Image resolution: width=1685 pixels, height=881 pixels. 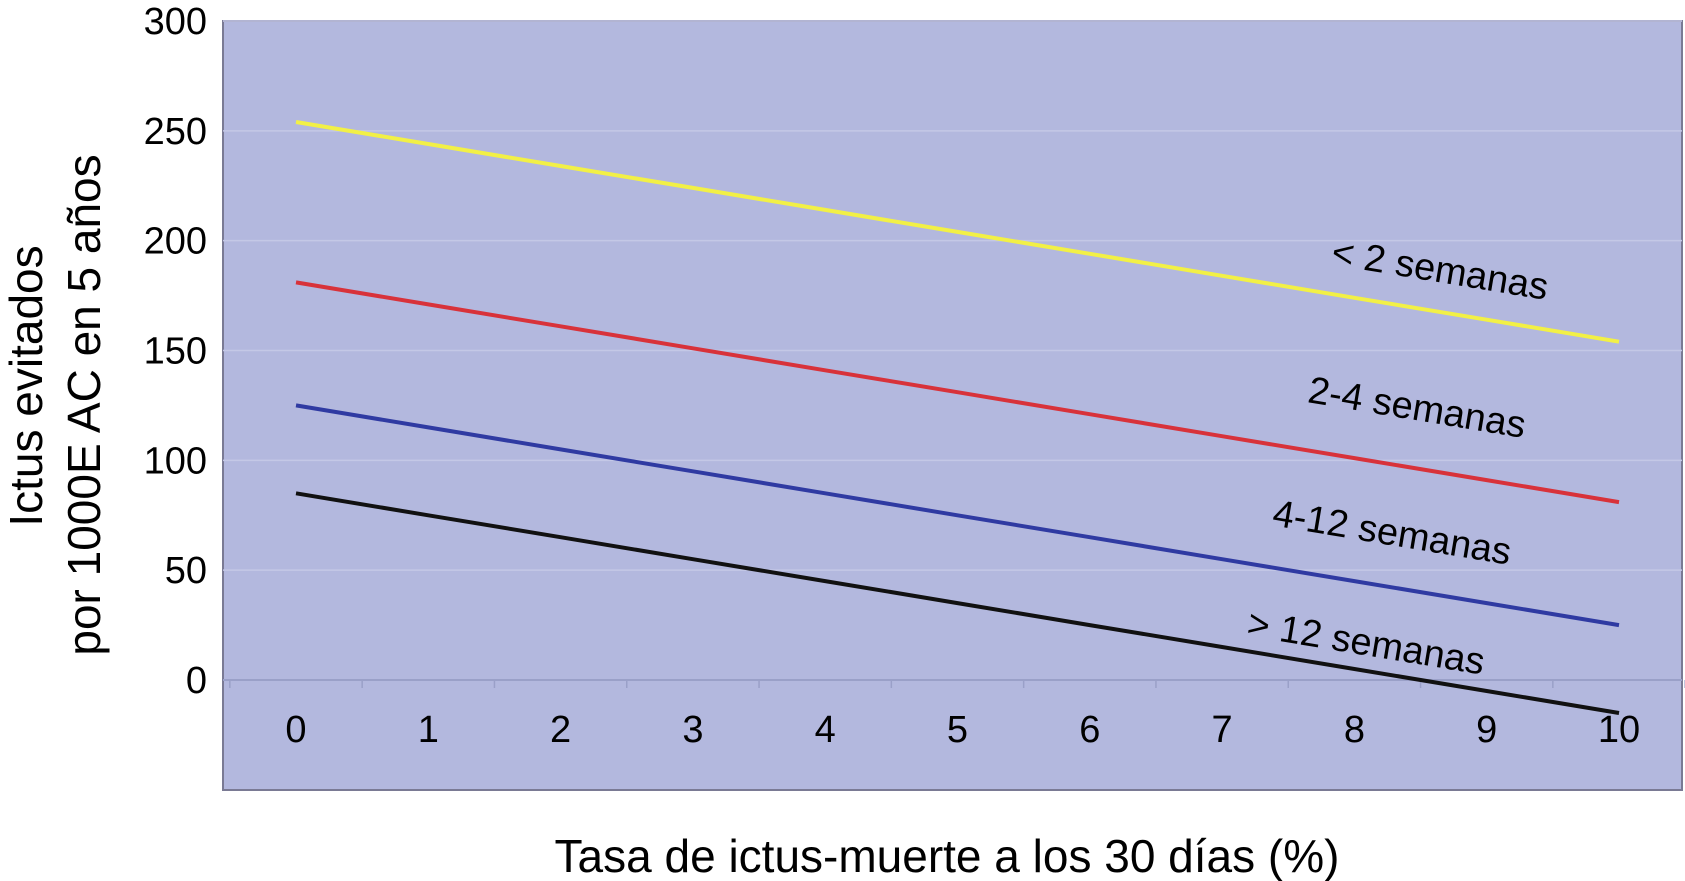 What do you see at coordinates (1619, 730) in the screenshot?
I see `x-tick-label-10: 10` at bounding box center [1619, 730].